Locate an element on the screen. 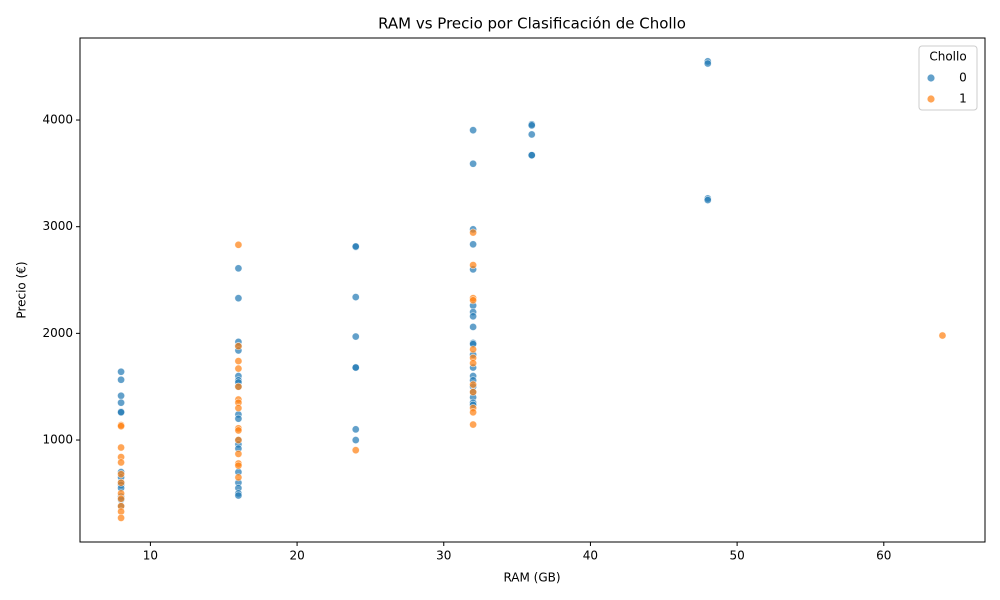  legend-box is located at coordinates (948, 78).